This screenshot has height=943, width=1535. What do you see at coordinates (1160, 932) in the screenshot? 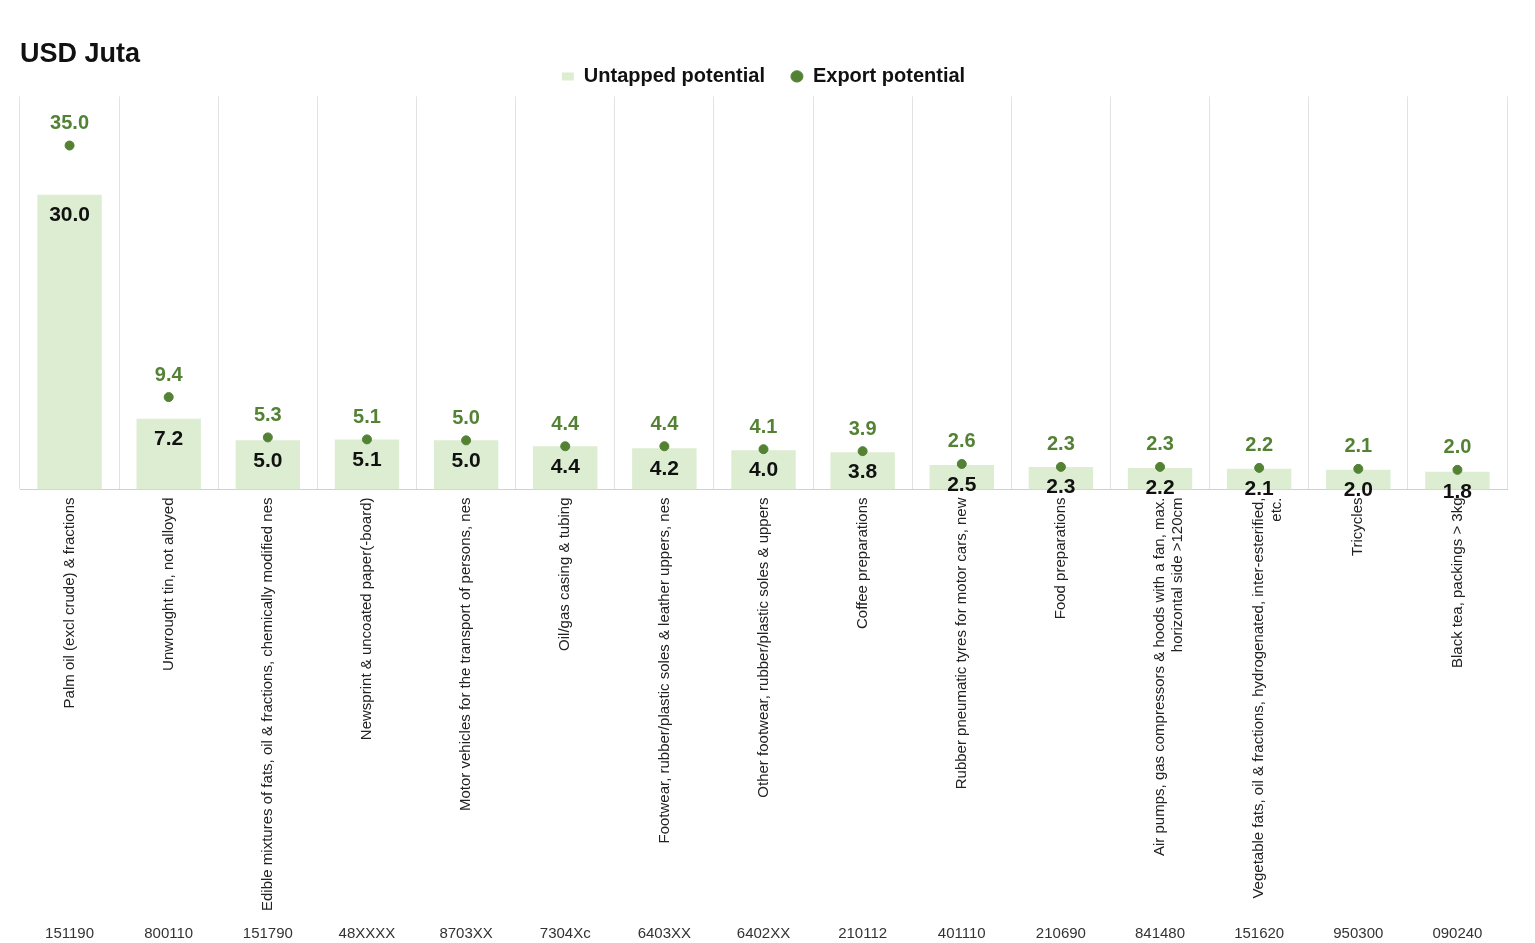
I see `text: 841480` at bounding box center [1160, 932].